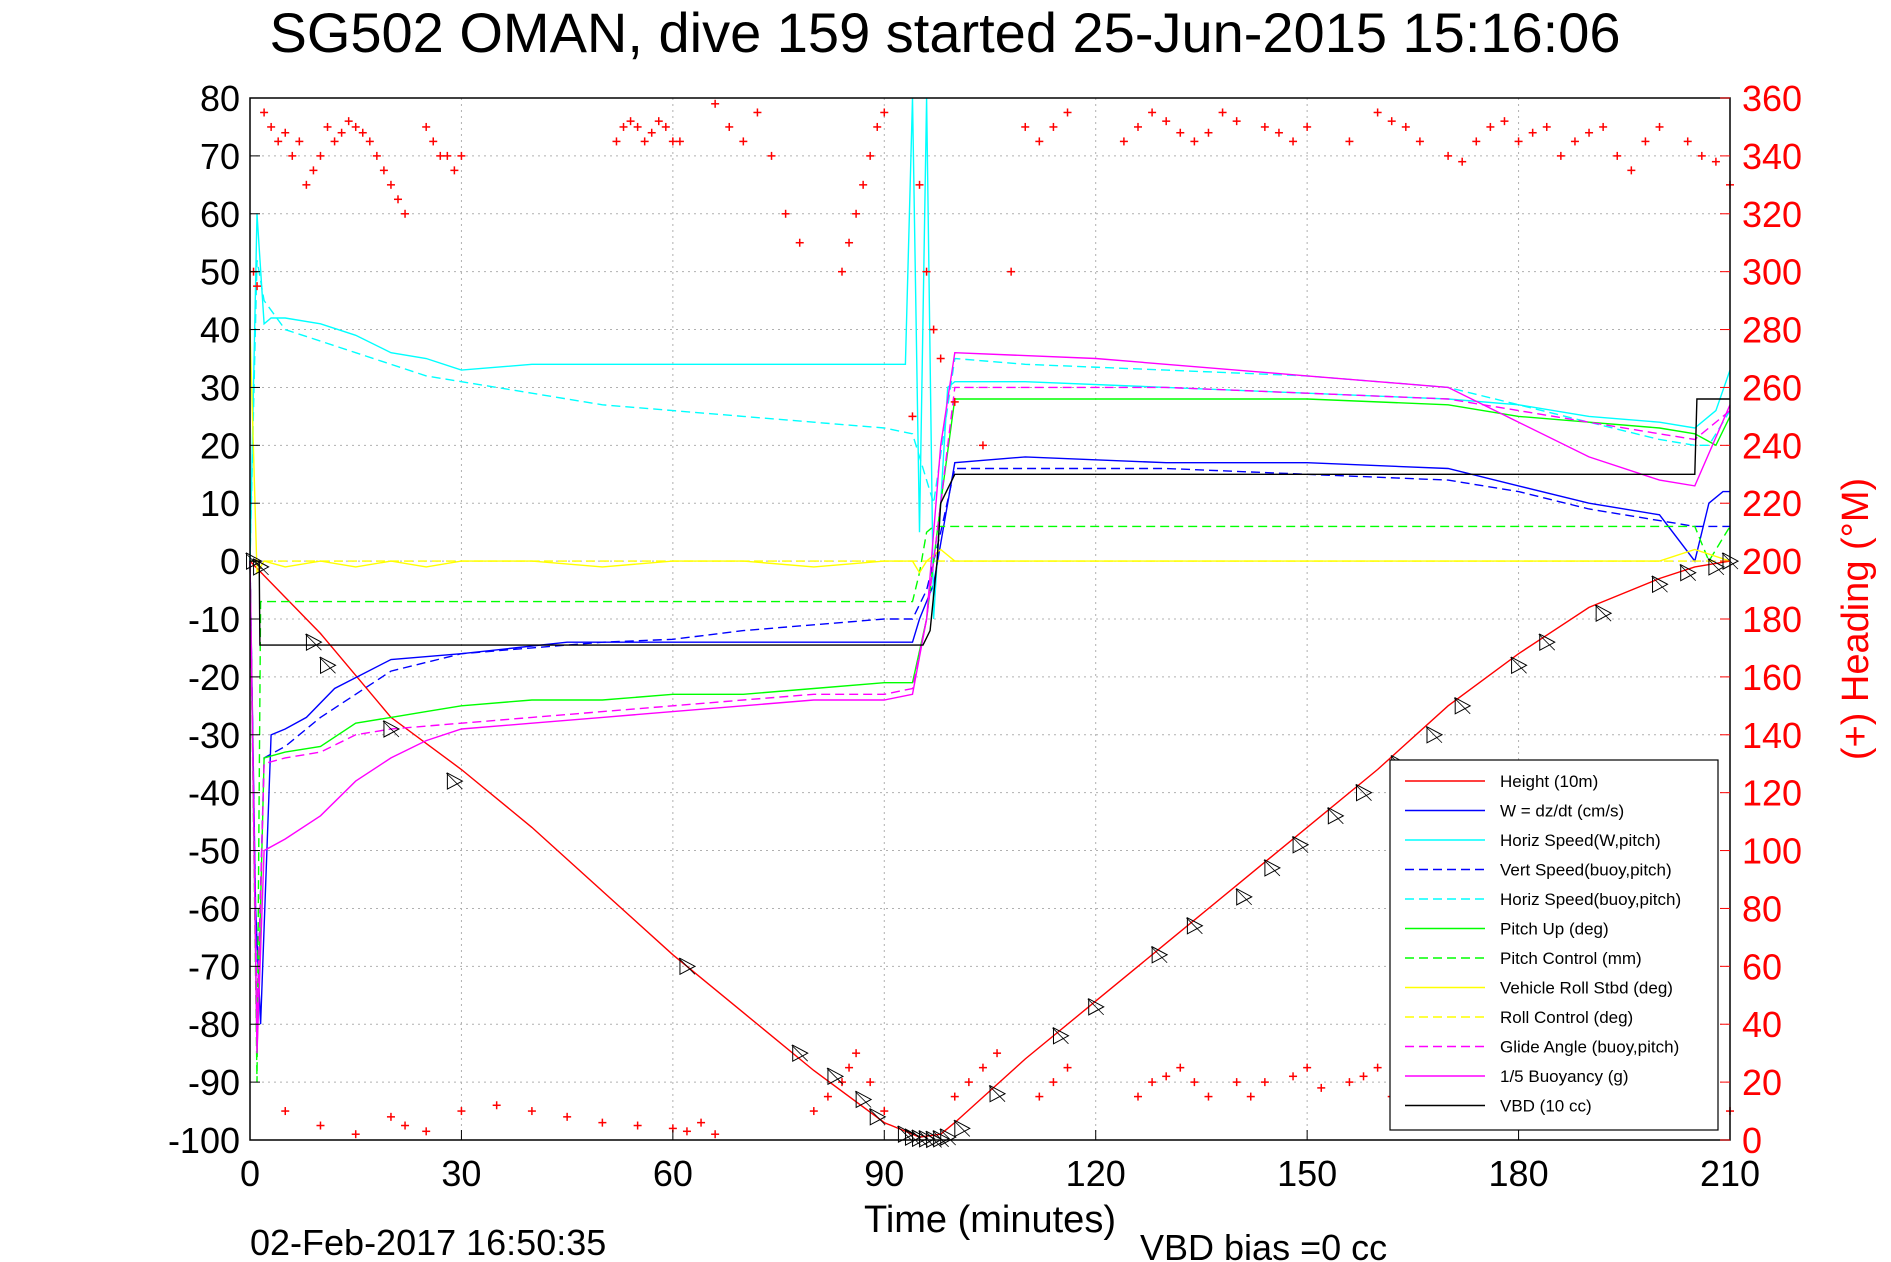 This screenshot has width=1891, height=1262. What do you see at coordinates (1589, 1047) in the screenshot?
I see `legend-label: Glide Angle (buoy,pitch)` at bounding box center [1589, 1047].